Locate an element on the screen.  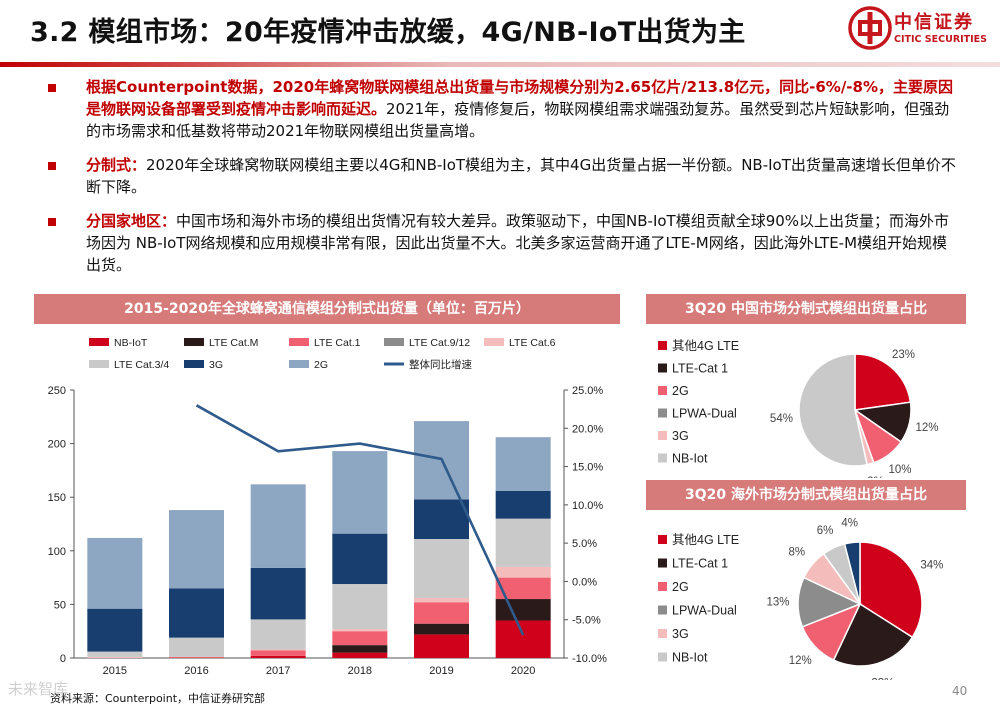
y-tick-label: 200 is located at coordinates (57, 445).